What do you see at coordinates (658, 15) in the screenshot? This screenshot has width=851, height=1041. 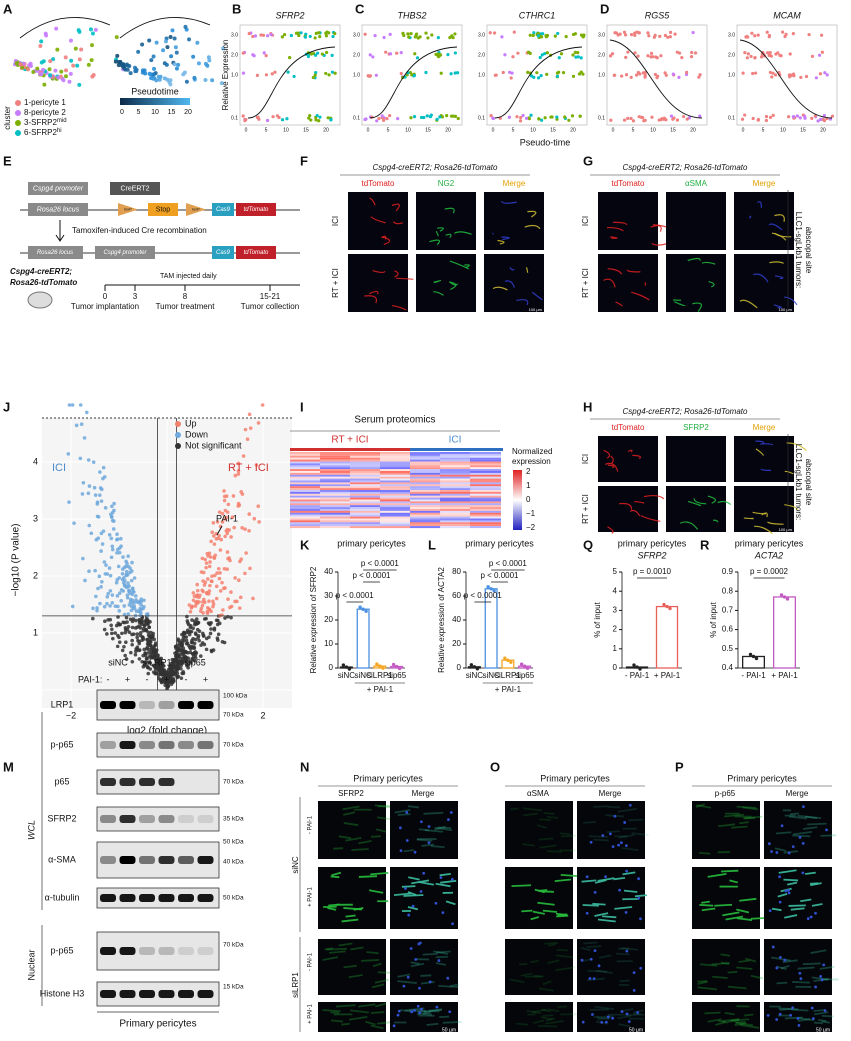 I see `gene-title: RGS5` at bounding box center [658, 15].